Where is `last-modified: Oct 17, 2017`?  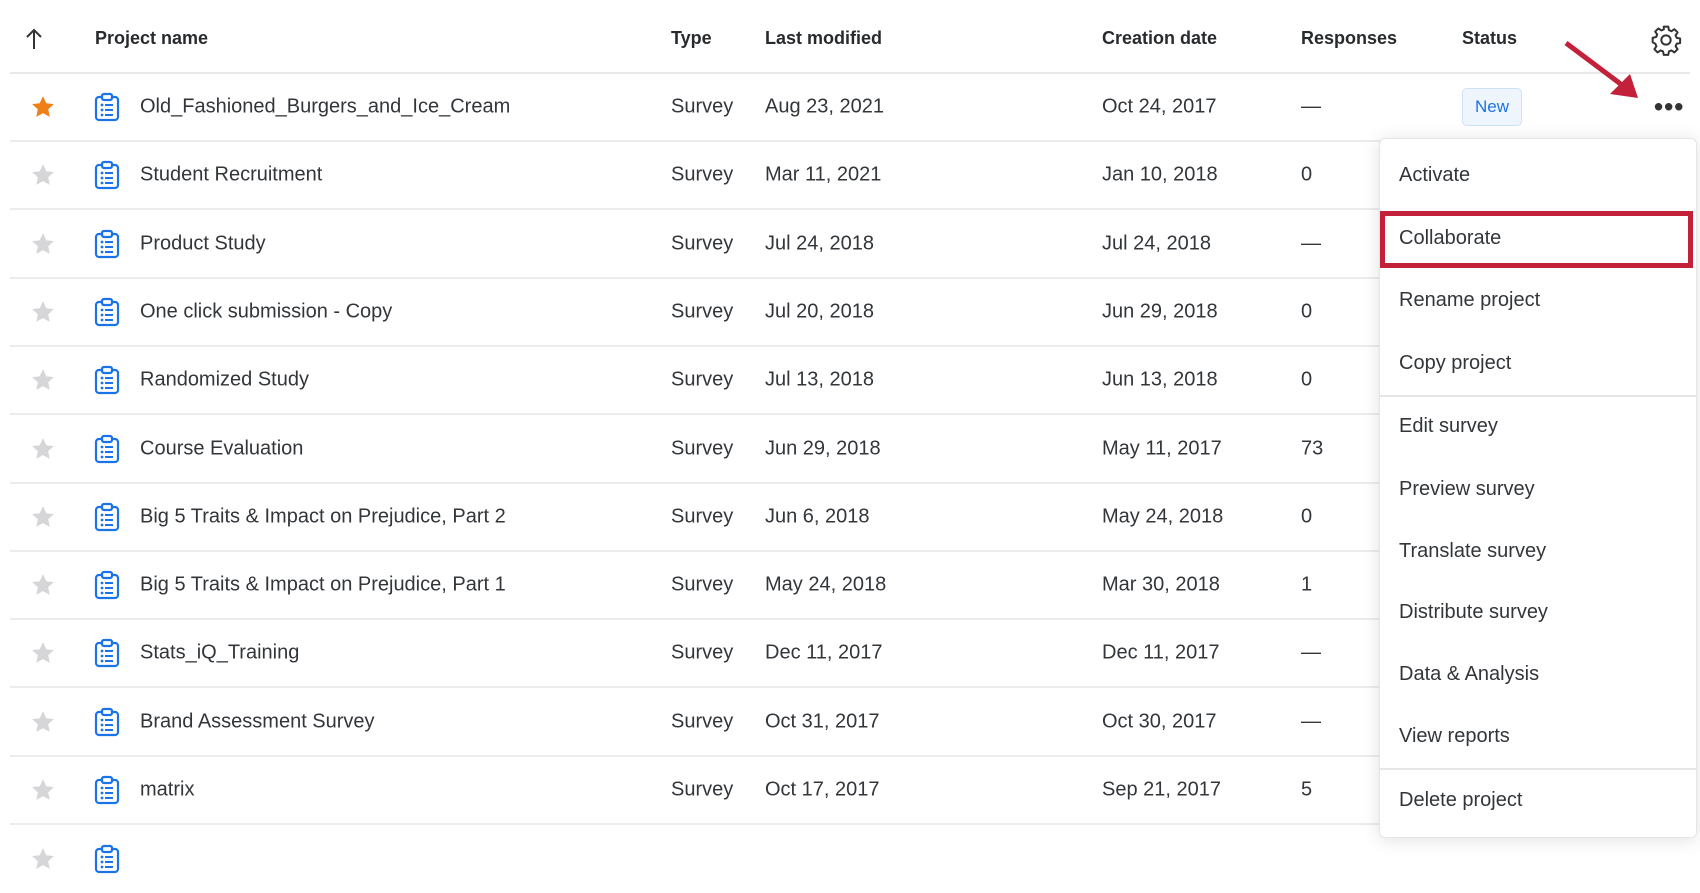 last-modified: Oct 17, 2017 is located at coordinates (822, 789).